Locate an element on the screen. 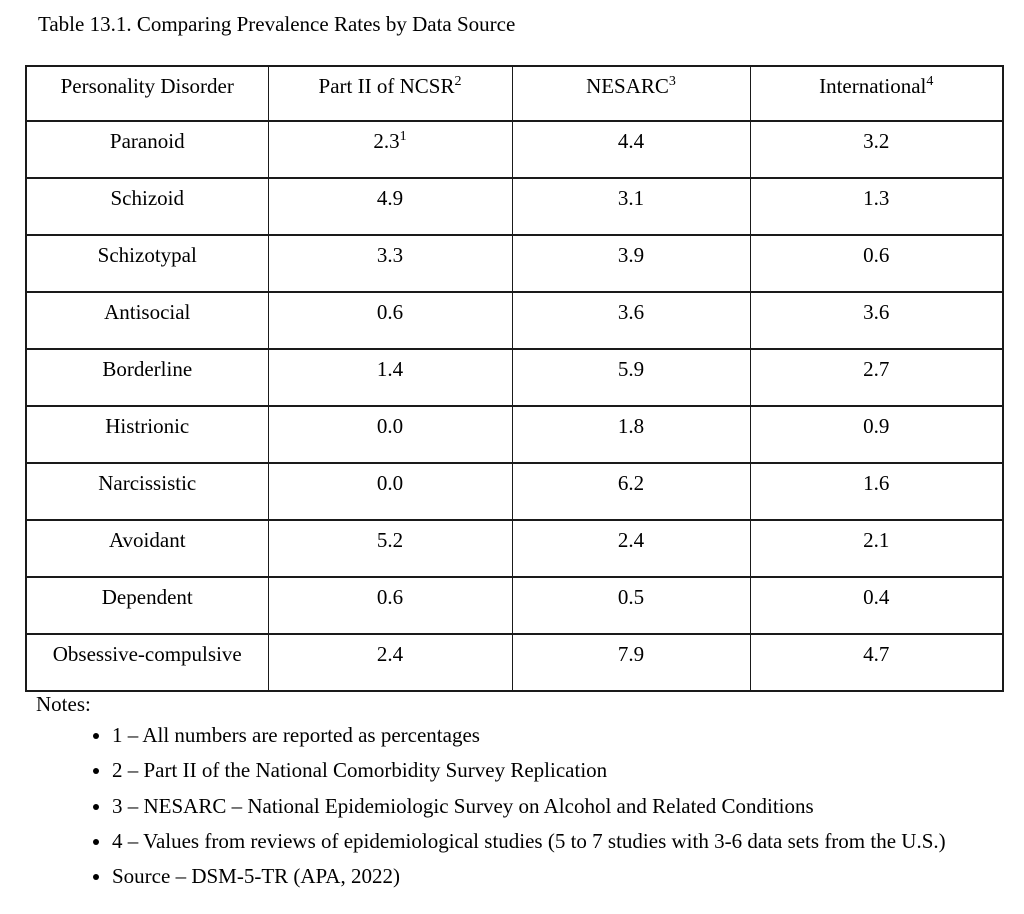  cell-disorder: Obsessive-compulsive is located at coordinates (147, 662).